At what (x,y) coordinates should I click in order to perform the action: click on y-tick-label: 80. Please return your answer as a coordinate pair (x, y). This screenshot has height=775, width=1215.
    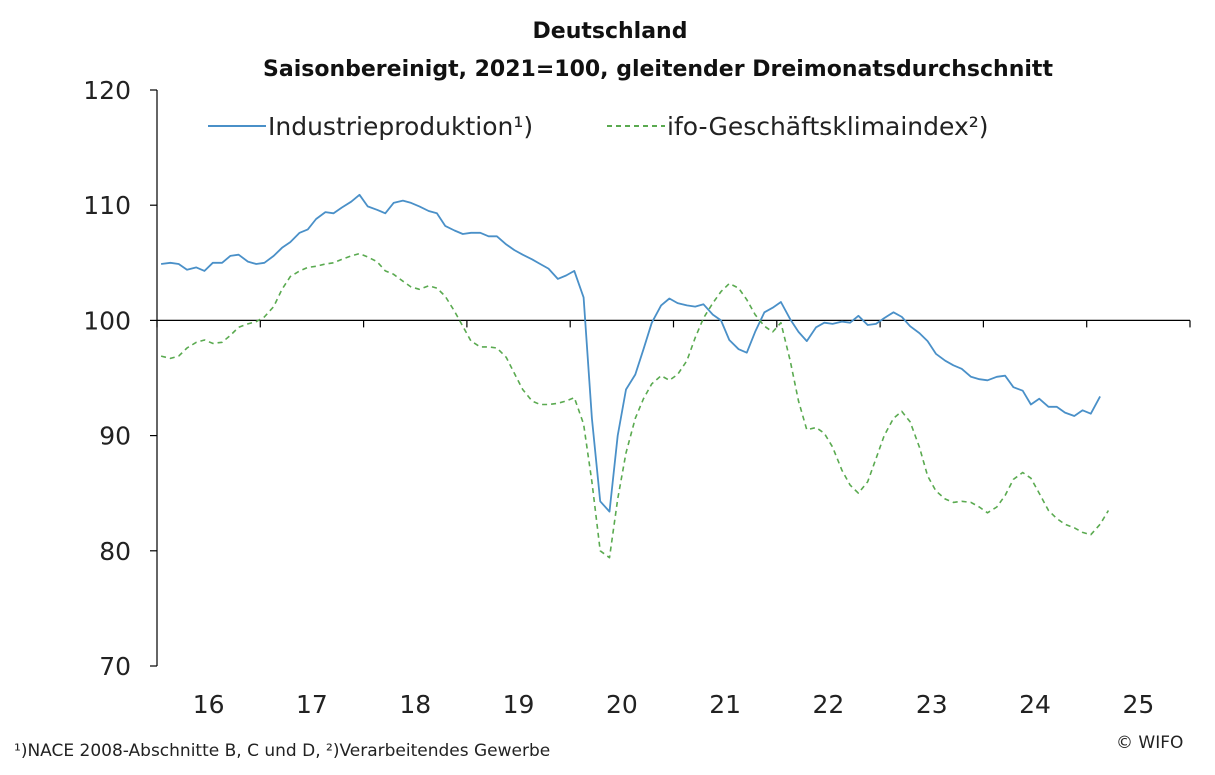
    Looking at the image, I should click on (115, 551).